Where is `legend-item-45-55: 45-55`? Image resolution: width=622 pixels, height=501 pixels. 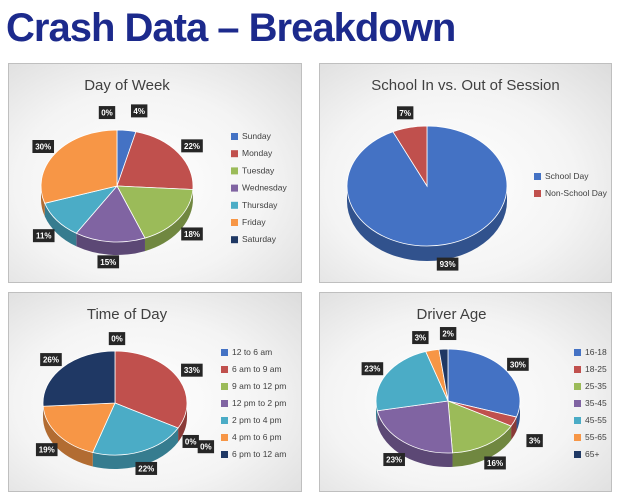 legend-item-45-55: 45-55 is located at coordinates (590, 420).